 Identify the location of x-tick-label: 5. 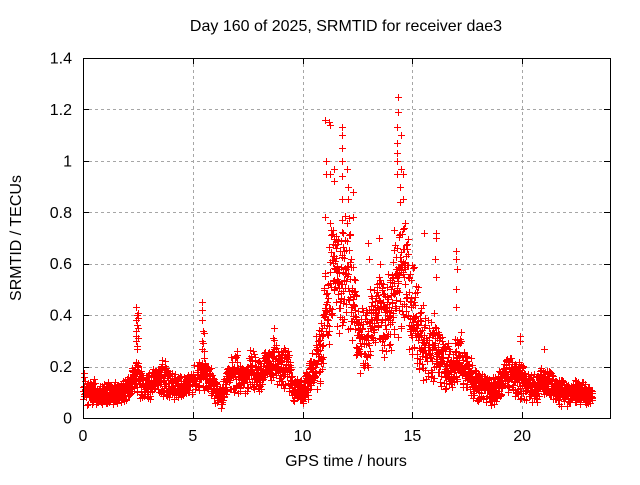
(192, 436).